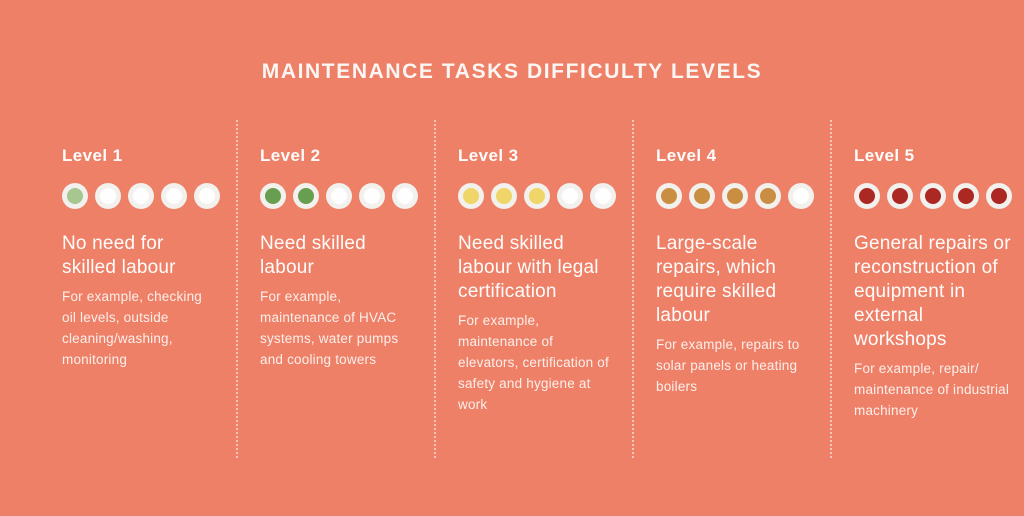 The width and height of the screenshot is (1024, 516). I want to click on level-1-heading: No need for skilled labour, so click(119, 255).